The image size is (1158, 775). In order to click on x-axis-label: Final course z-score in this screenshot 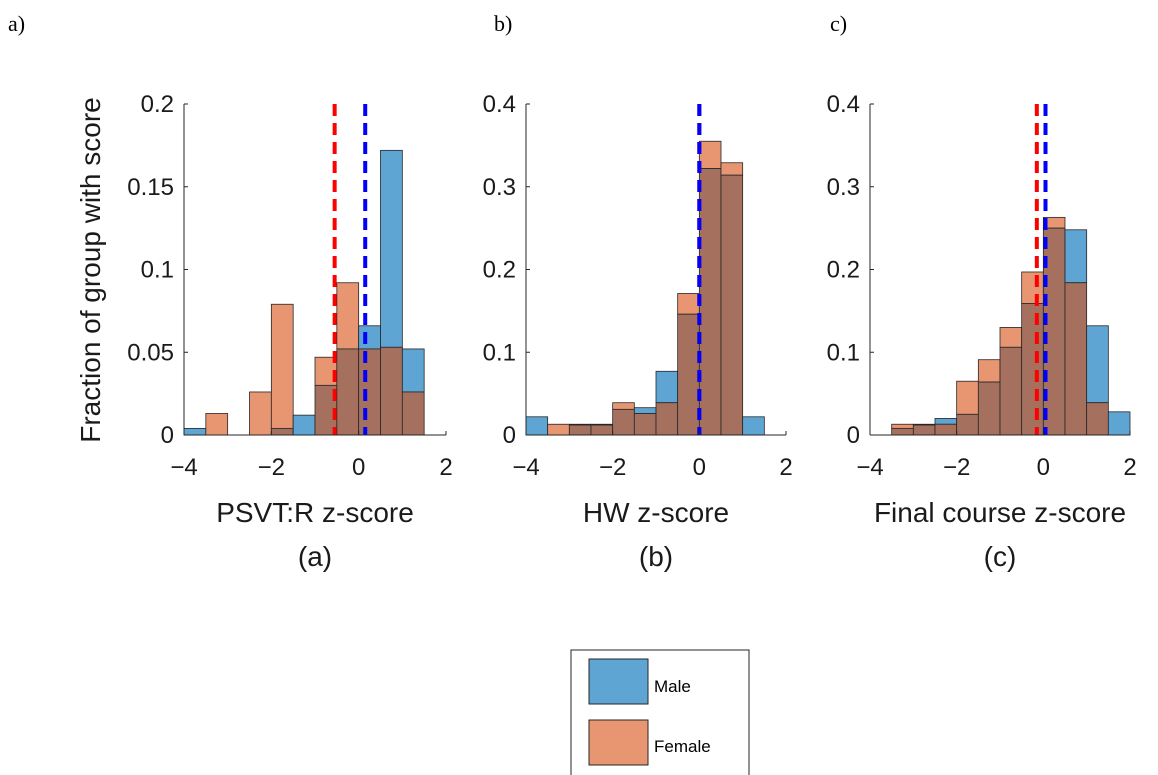, I will do `click(1000, 512)`.